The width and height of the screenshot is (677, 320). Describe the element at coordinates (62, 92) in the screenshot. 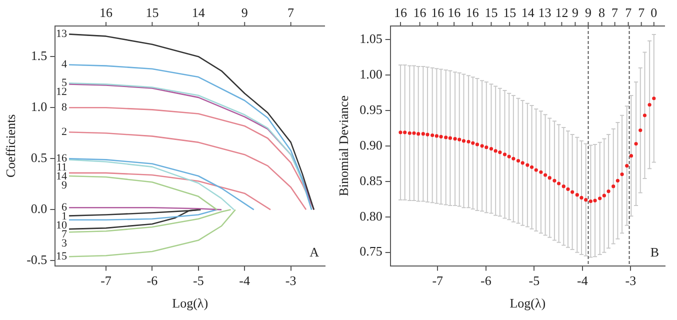

I see `series-label: 12` at that location.